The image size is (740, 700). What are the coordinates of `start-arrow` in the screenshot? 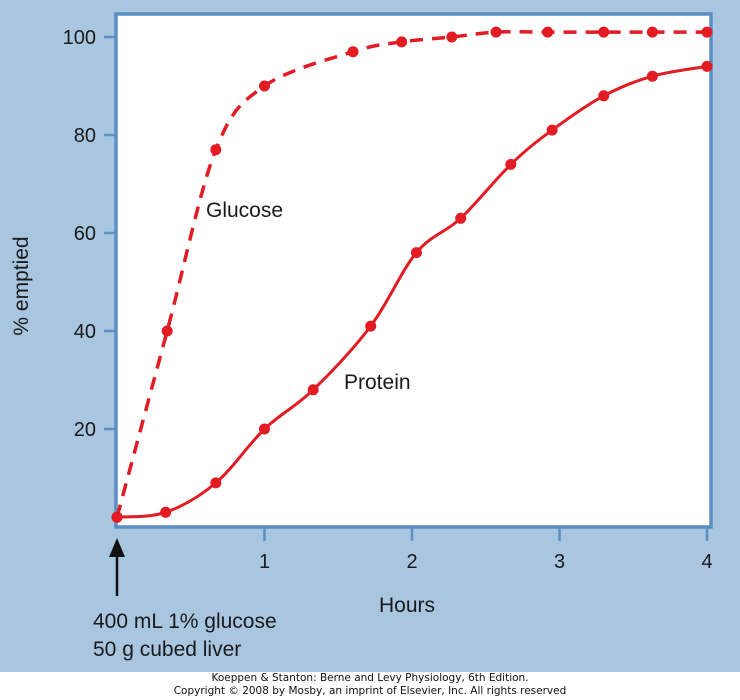 It's located at (117, 567).